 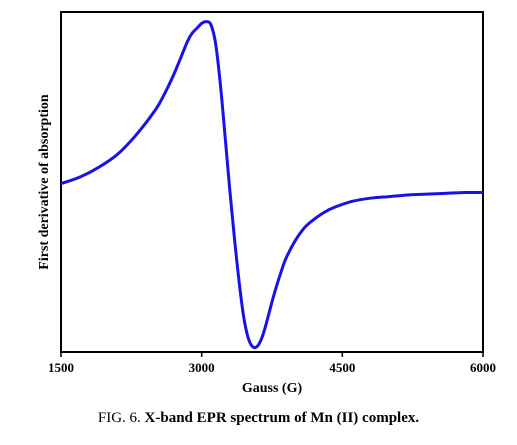 I want to click on x-tick-label: 6000, so click(x=483, y=367).